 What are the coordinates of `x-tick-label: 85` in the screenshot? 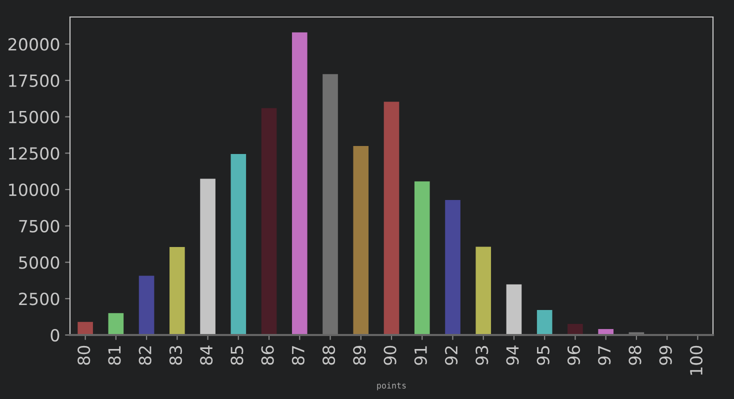 It's located at (237, 355).